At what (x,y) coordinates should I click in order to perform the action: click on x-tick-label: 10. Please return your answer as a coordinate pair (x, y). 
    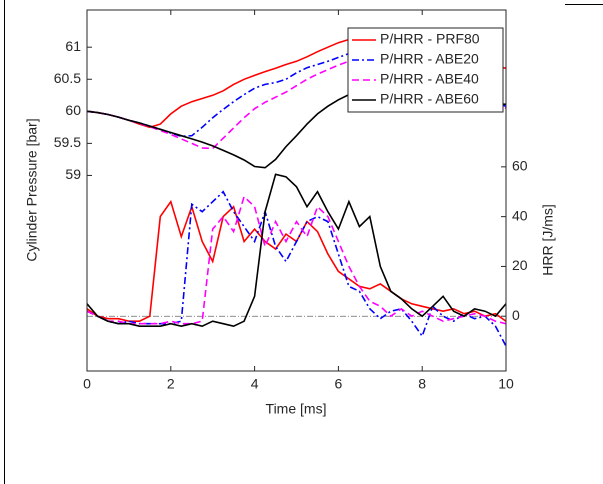
    Looking at the image, I should click on (506, 384).